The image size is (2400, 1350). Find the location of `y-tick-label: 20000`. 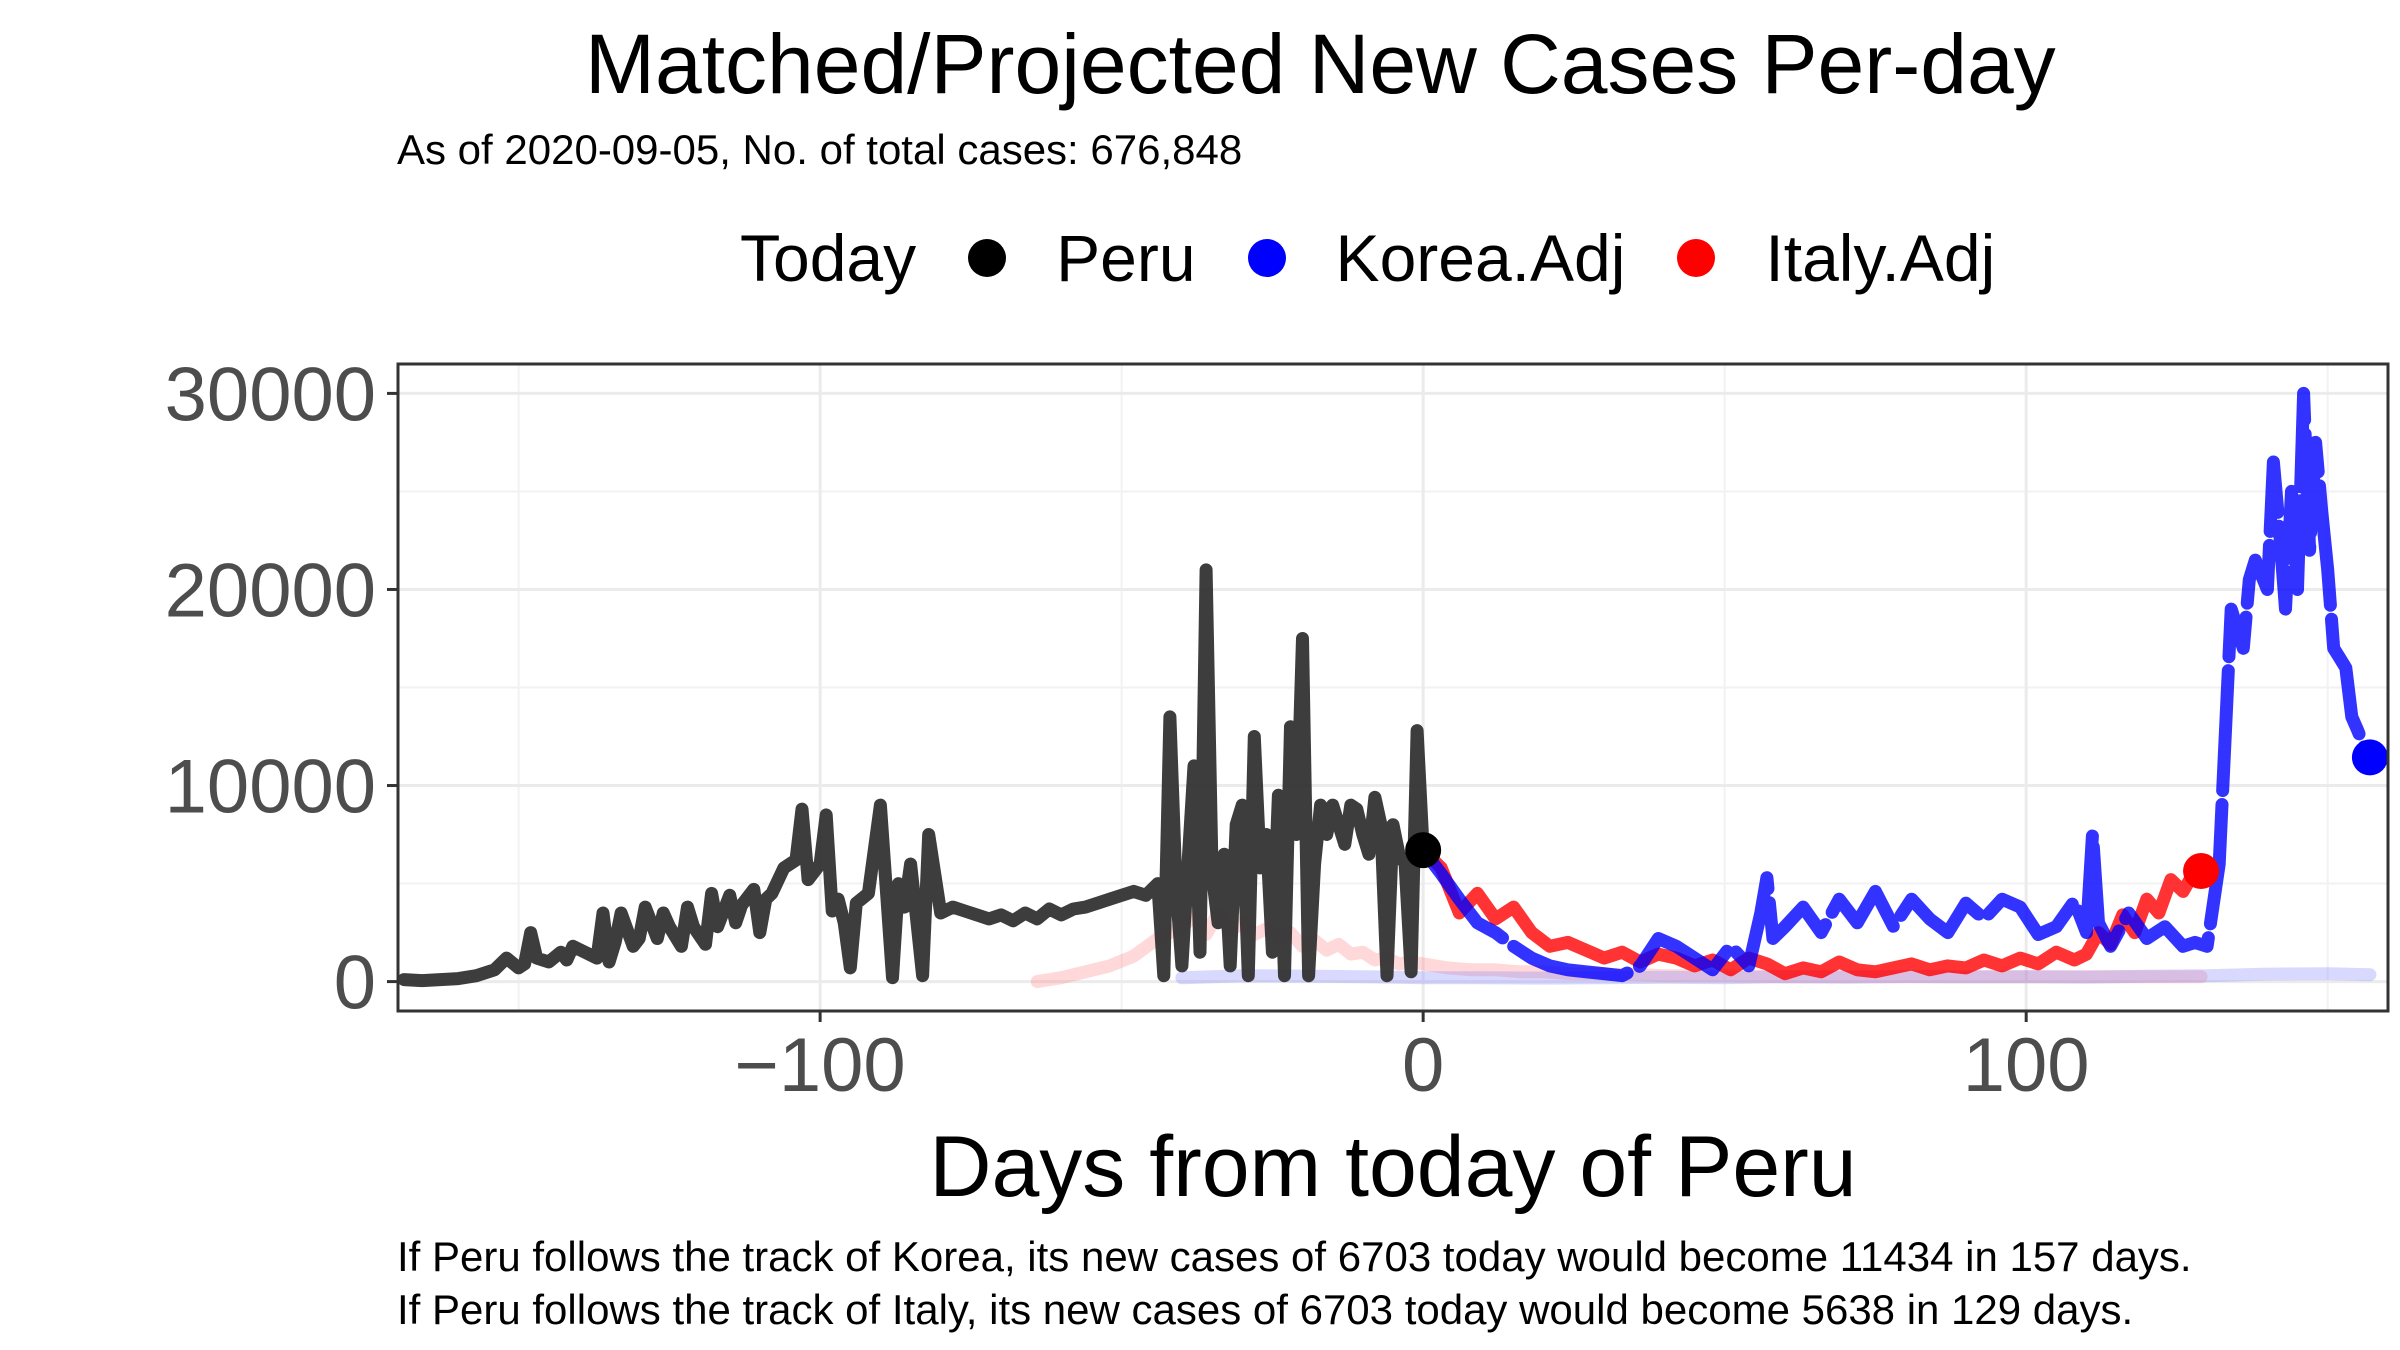

y-tick-label: 20000 is located at coordinates (270, 590).